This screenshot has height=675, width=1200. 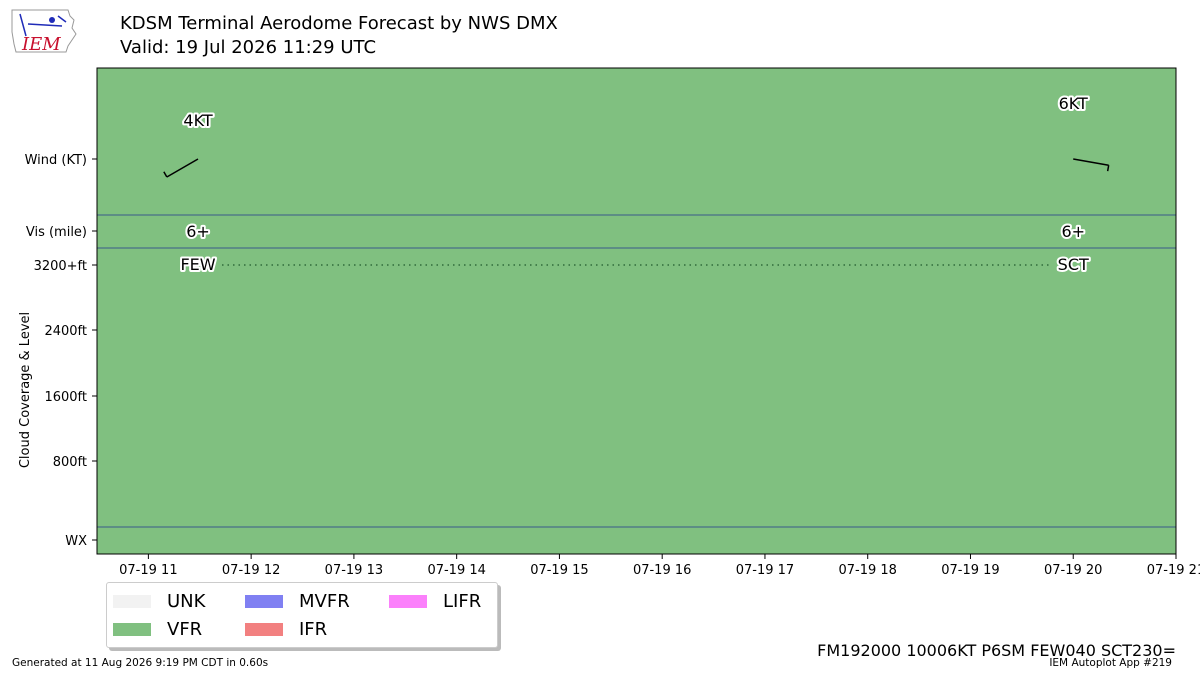 What do you see at coordinates (60, 266) in the screenshot?
I see `y-tick-label: 3200+ft` at bounding box center [60, 266].